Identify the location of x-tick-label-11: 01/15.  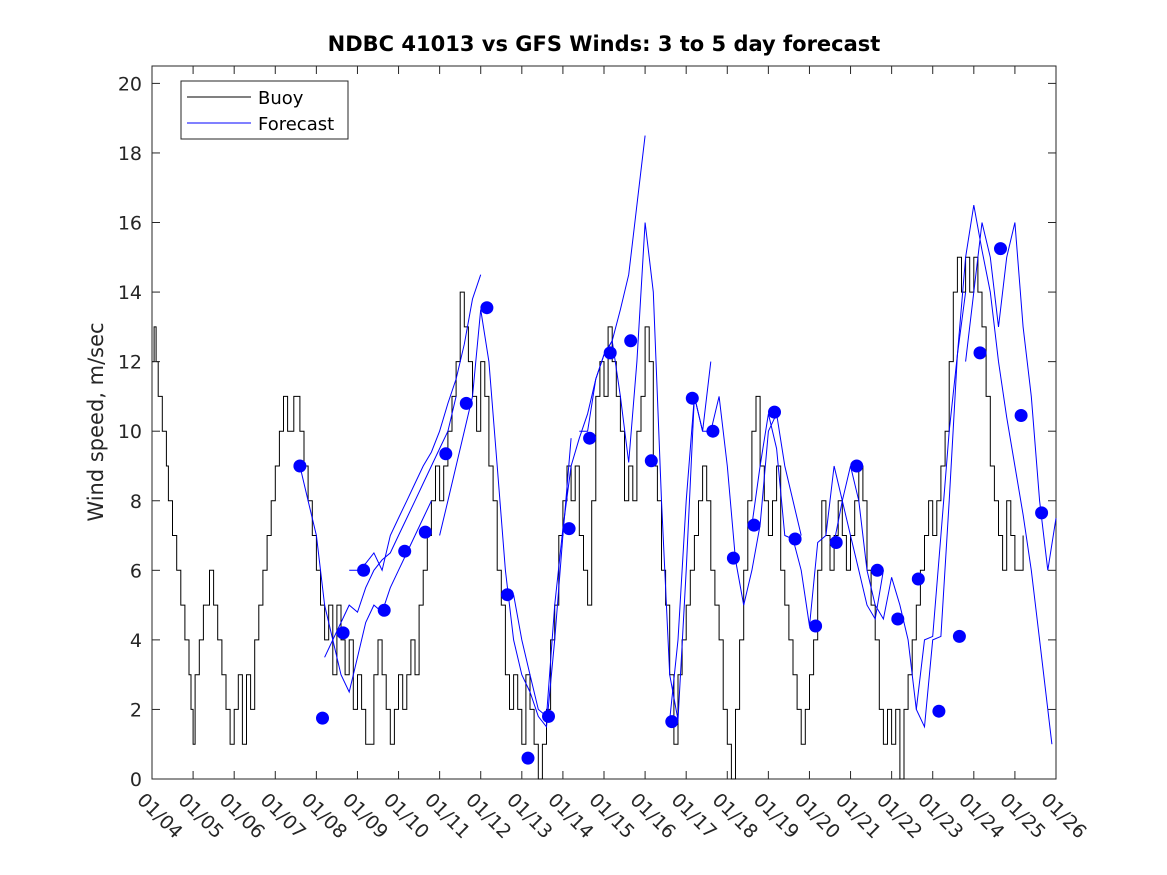
(611, 816).